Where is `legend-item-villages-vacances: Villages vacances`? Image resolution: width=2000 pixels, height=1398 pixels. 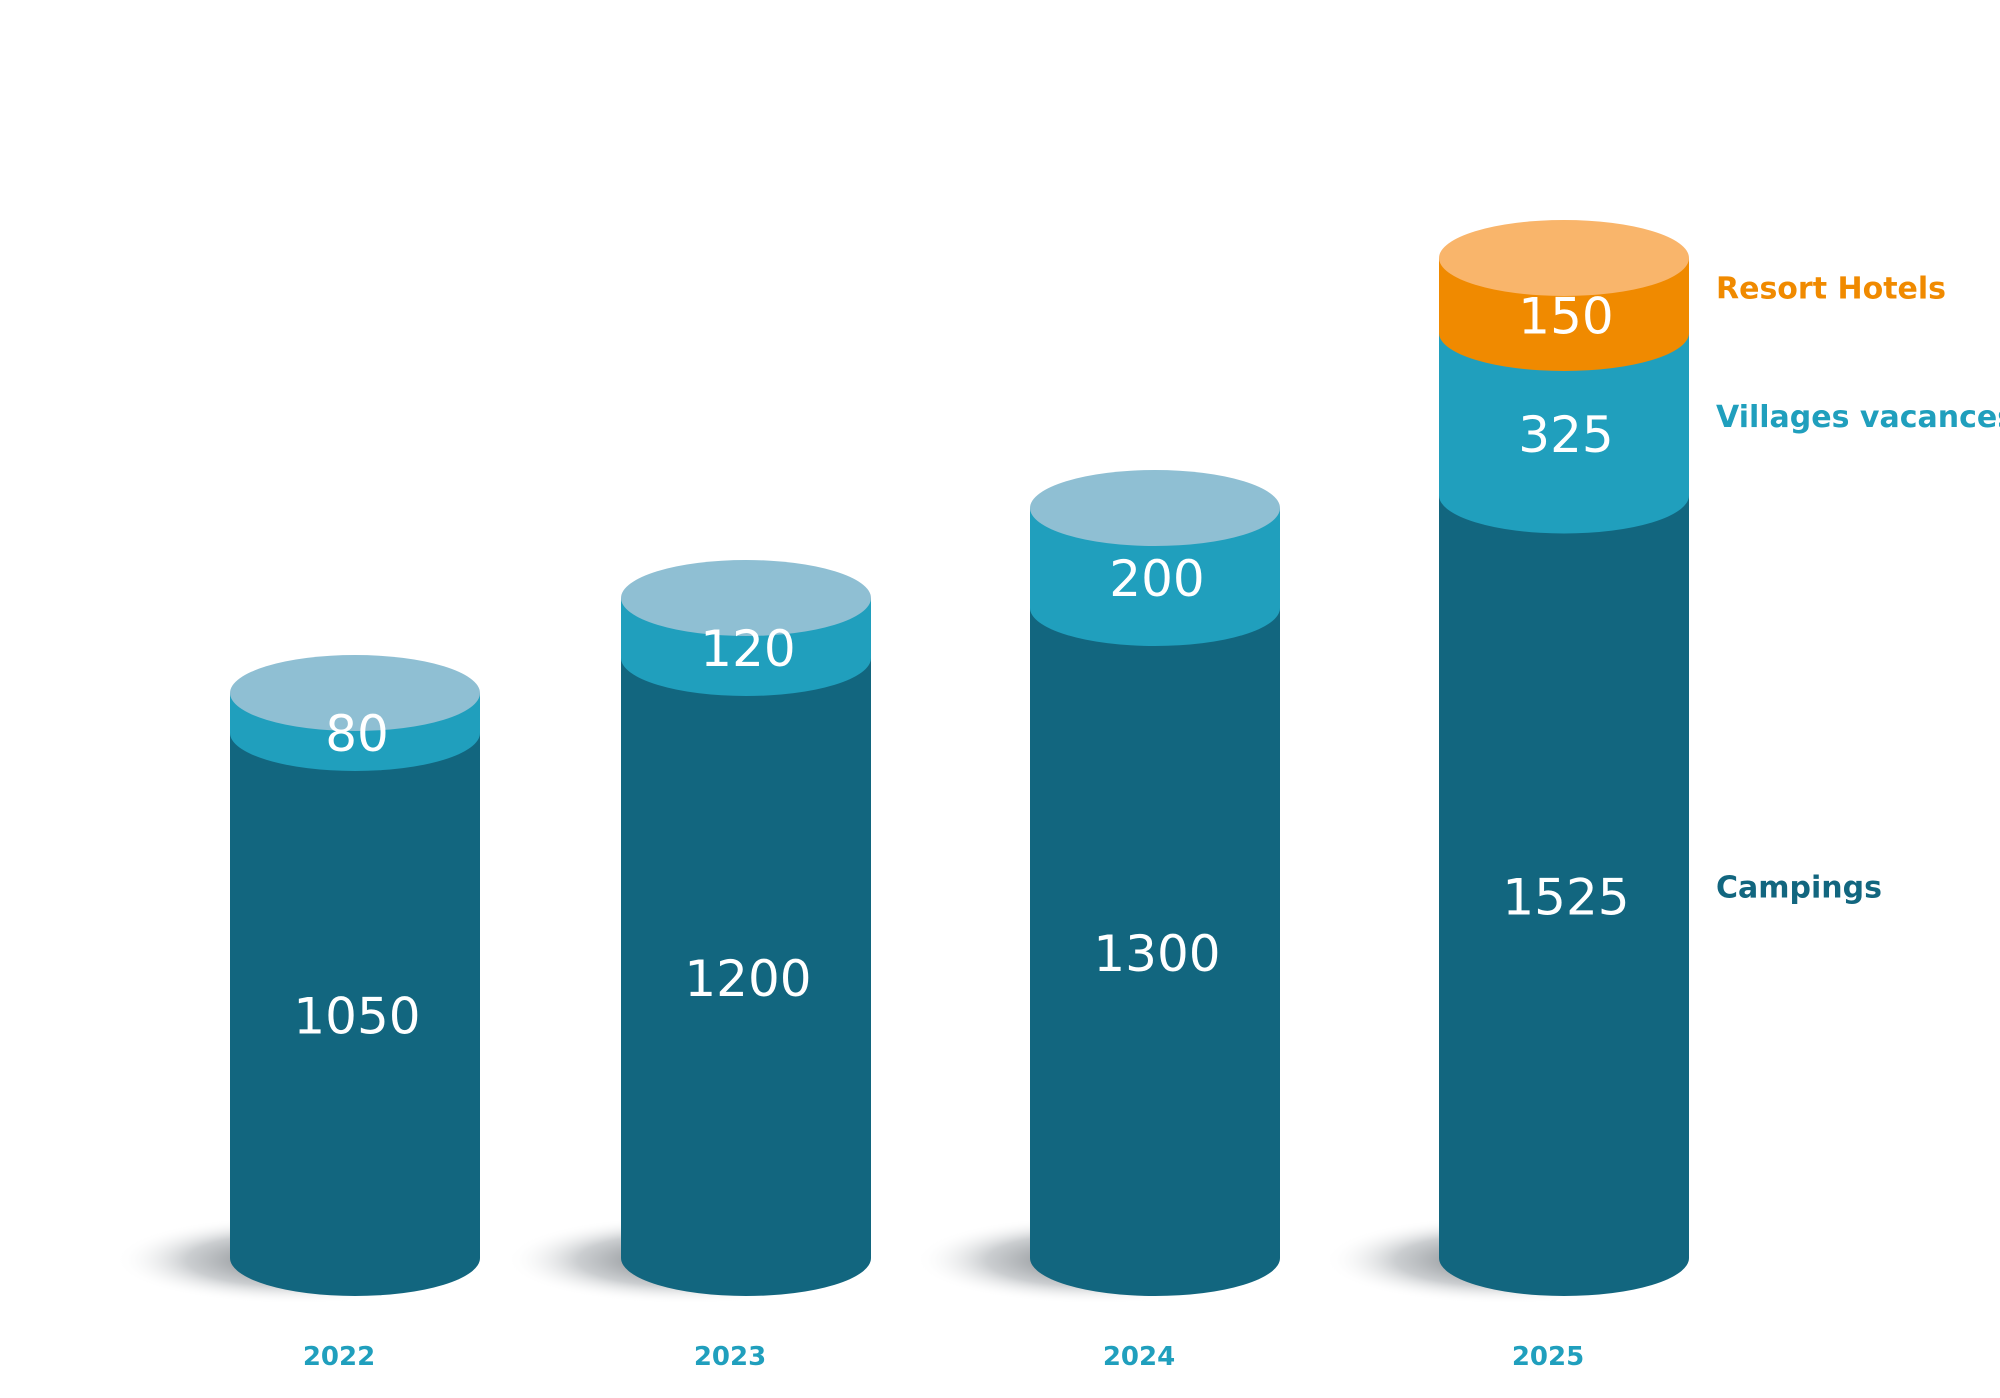 legend-item-villages-vacances: Villages vacances is located at coordinates (1858, 417).